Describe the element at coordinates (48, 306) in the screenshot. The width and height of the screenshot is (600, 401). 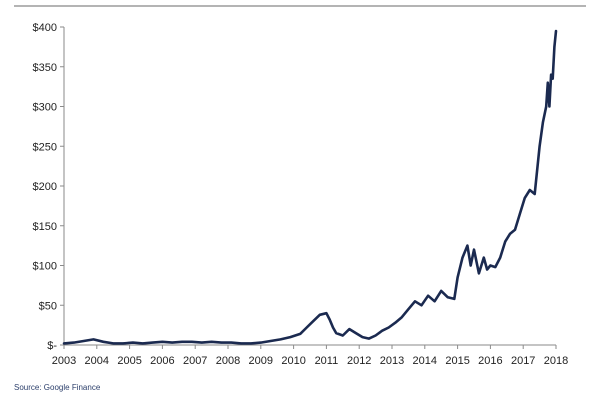
I see `y-tick-label: $50` at that location.